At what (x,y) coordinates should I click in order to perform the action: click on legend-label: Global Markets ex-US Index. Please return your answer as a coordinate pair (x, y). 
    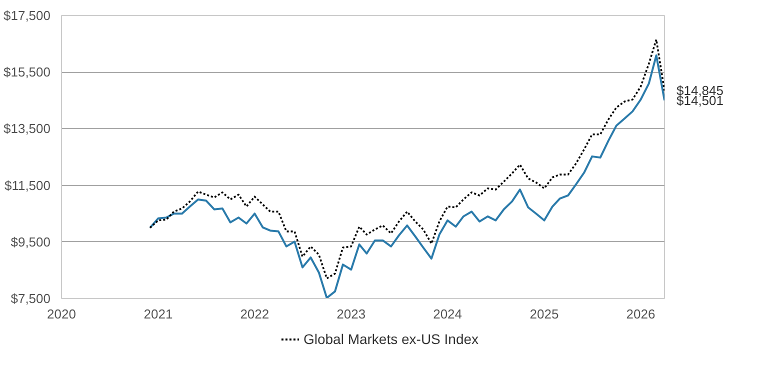
    Looking at the image, I should click on (391, 339).